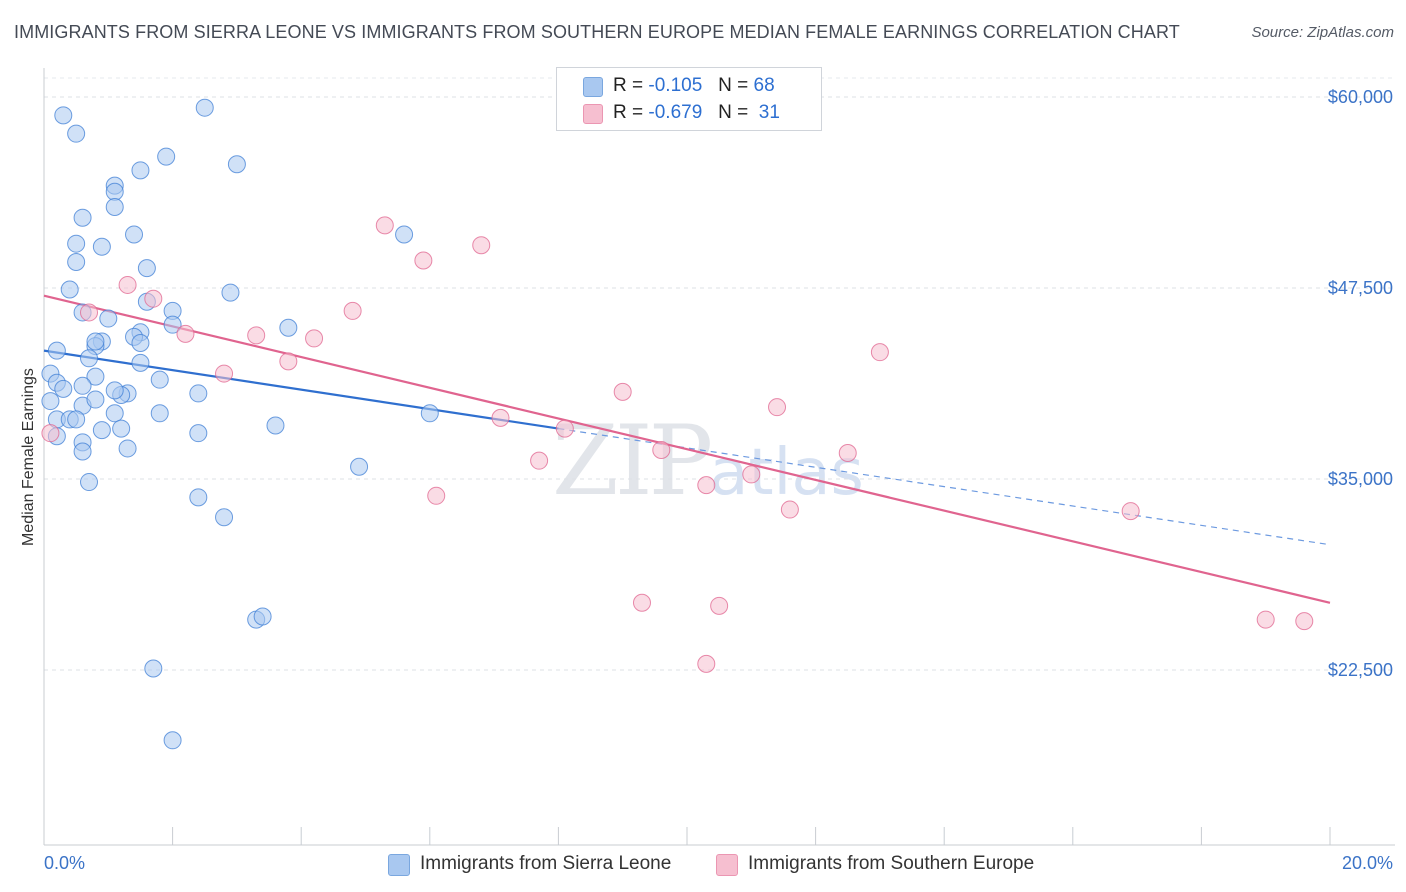 The height and width of the screenshot is (892, 1406). Describe the element at coordinates (1322, 32) in the screenshot. I see `source-label: Source: ZipAtlas.com` at that location.